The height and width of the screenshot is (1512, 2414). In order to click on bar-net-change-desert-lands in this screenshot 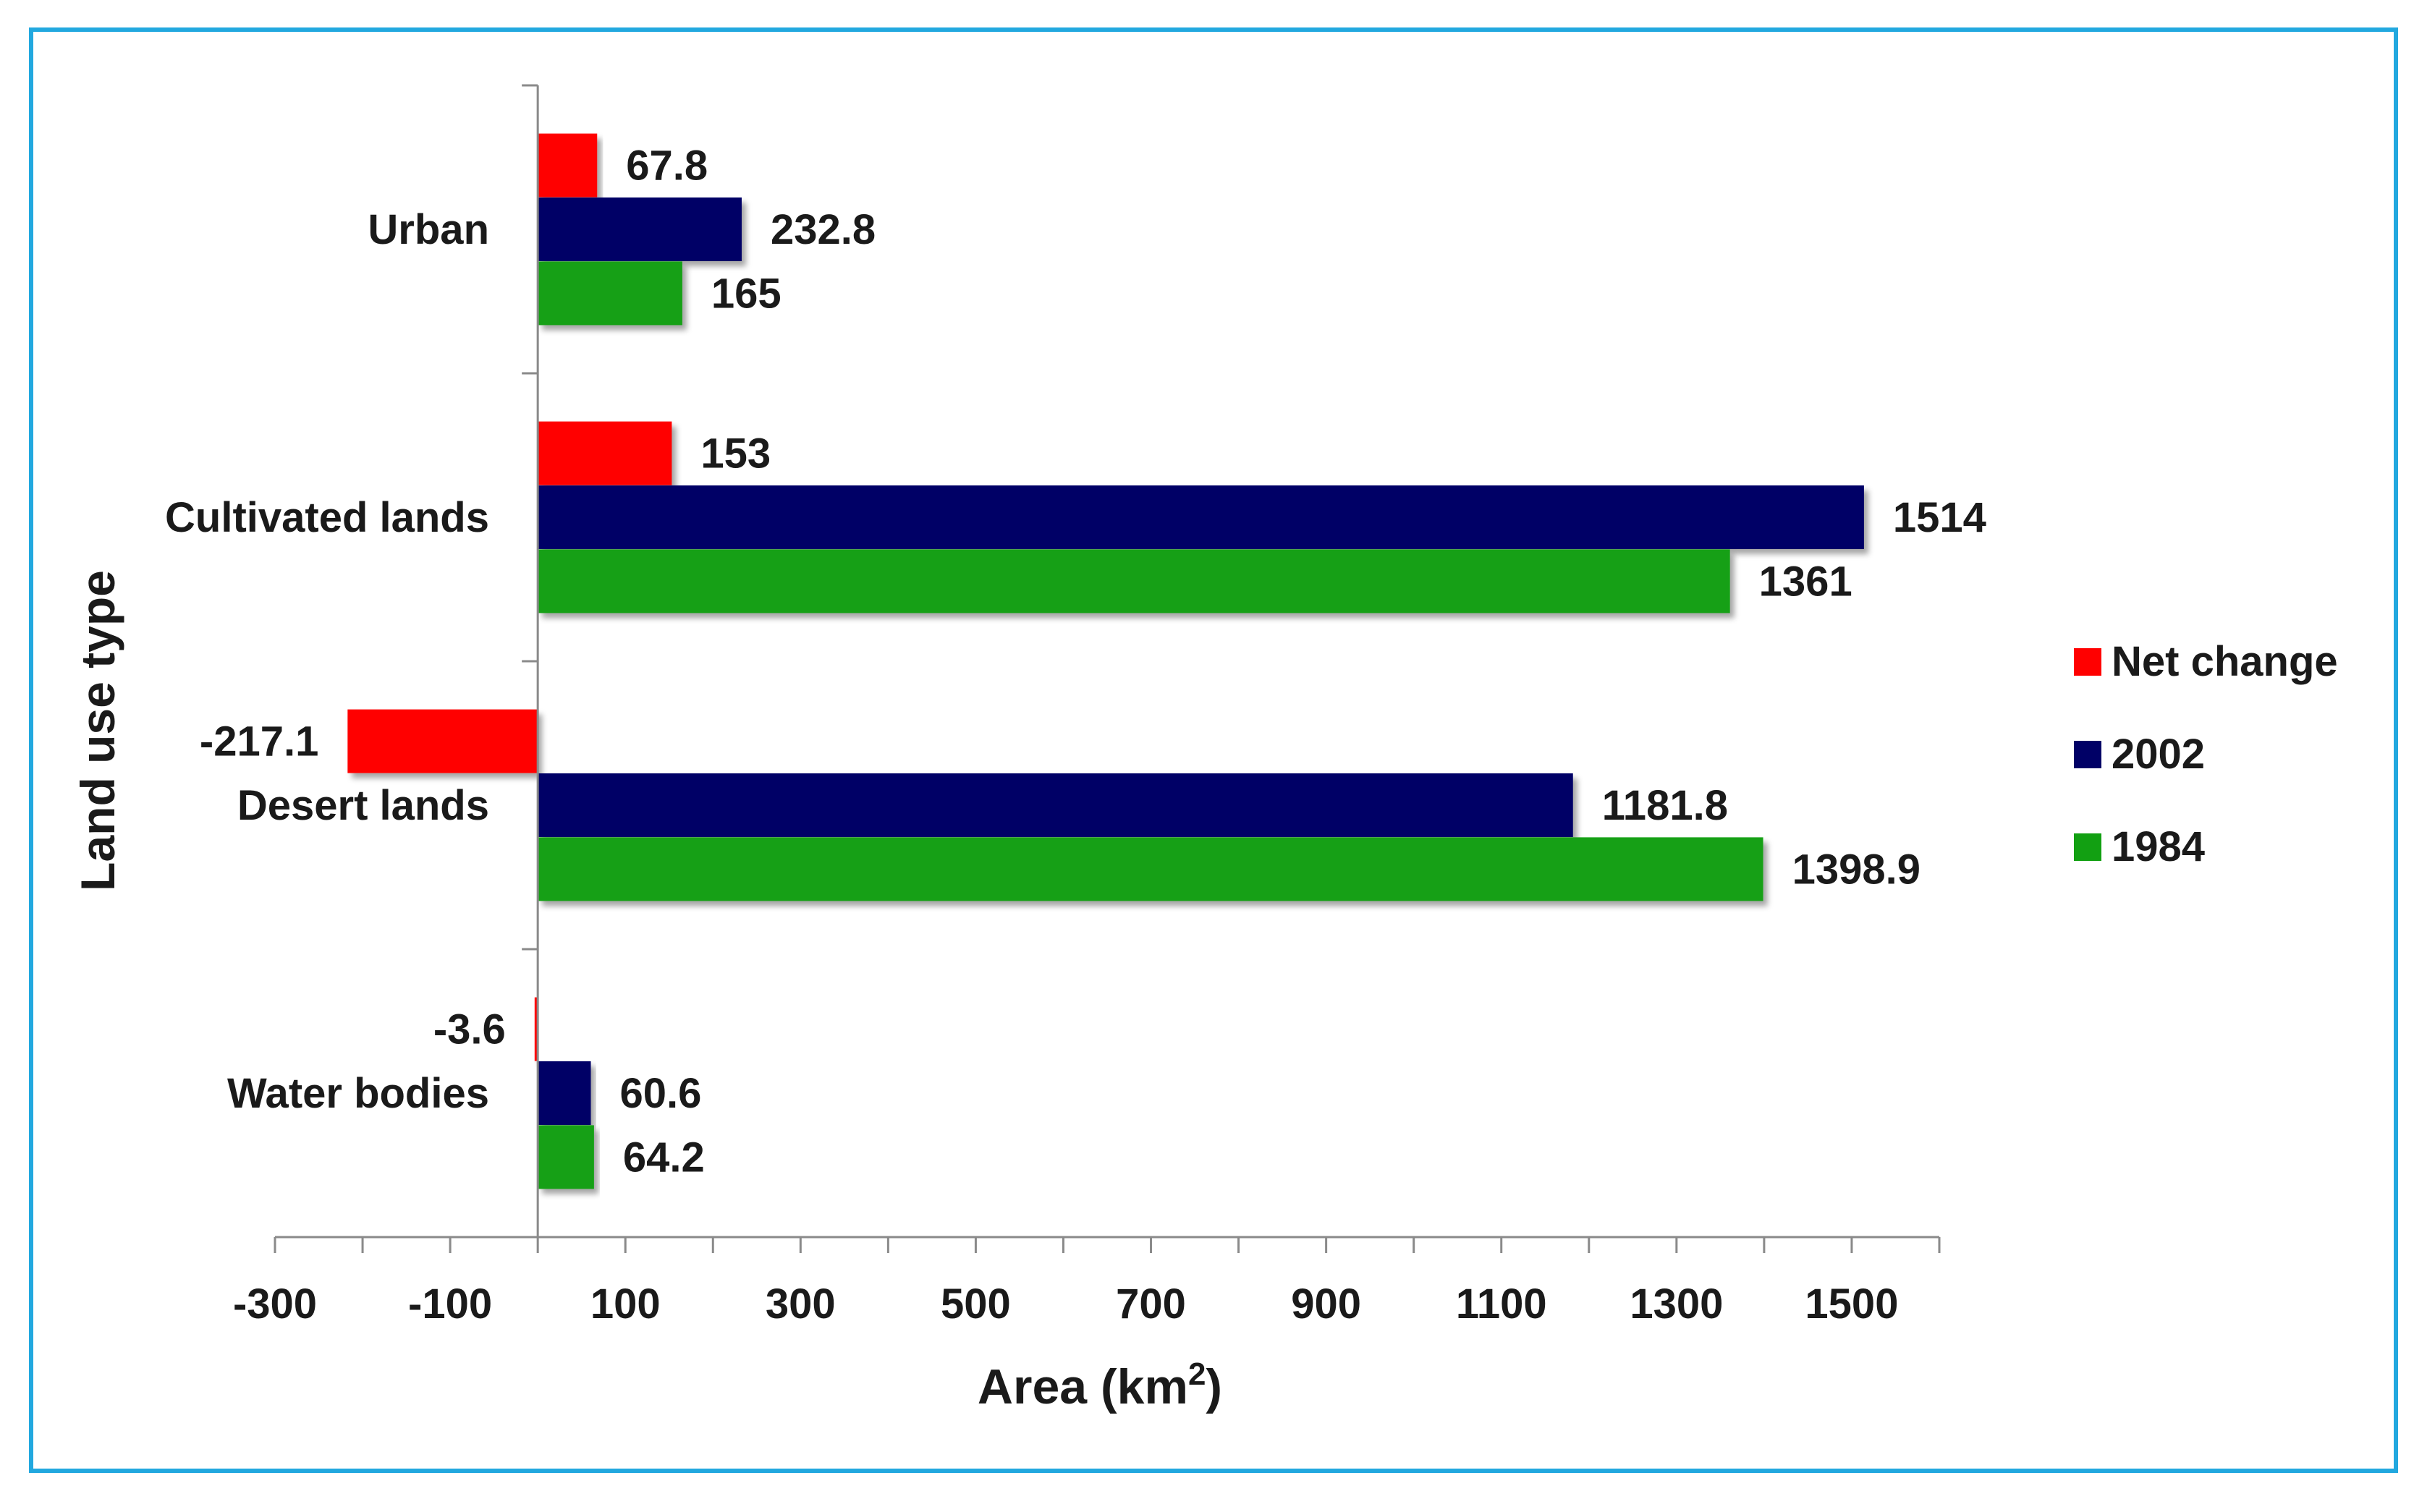, I will do `click(442, 741)`.